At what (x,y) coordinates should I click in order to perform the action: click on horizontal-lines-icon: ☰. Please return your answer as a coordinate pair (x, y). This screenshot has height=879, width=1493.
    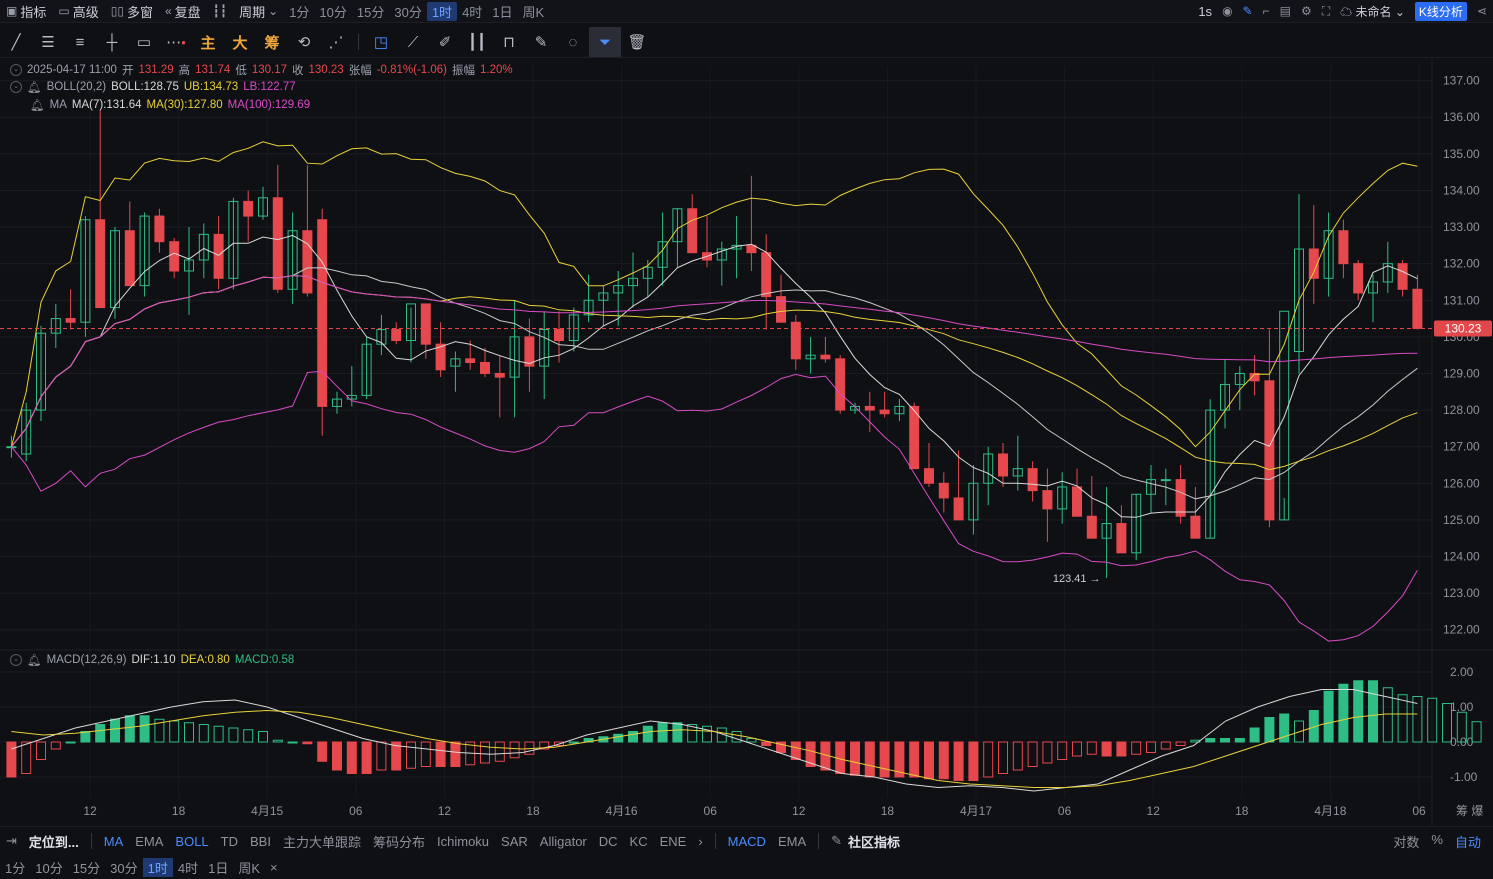
    Looking at the image, I should click on (48, 42).